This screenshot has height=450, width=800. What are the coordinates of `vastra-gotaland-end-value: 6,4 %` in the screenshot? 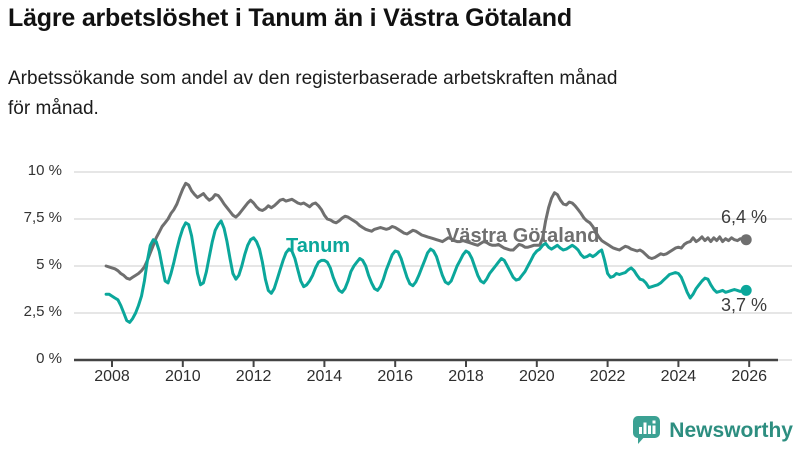 It's located at (744, 217).